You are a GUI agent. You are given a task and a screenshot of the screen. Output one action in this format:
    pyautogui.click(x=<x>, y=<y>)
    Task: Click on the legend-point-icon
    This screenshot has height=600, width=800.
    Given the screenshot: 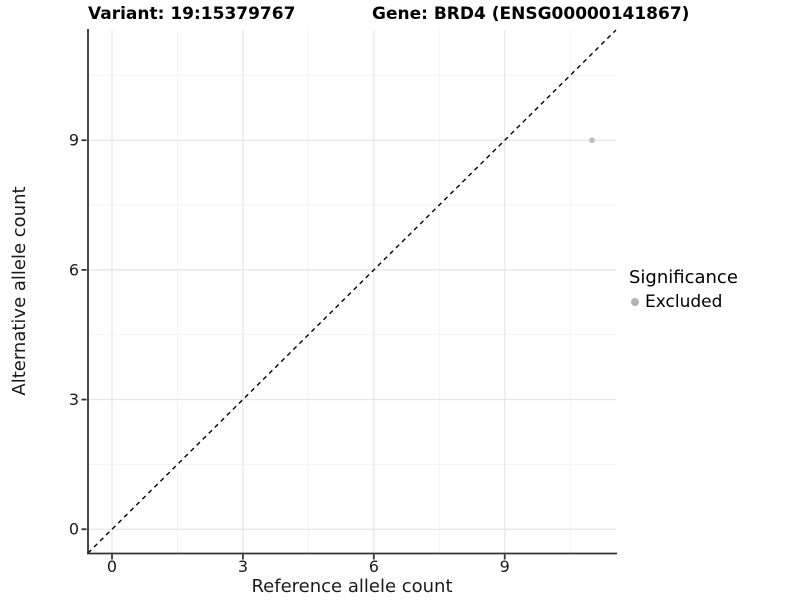 What is the action you would take?
    pyautogui.click(x=635, y=302)
    